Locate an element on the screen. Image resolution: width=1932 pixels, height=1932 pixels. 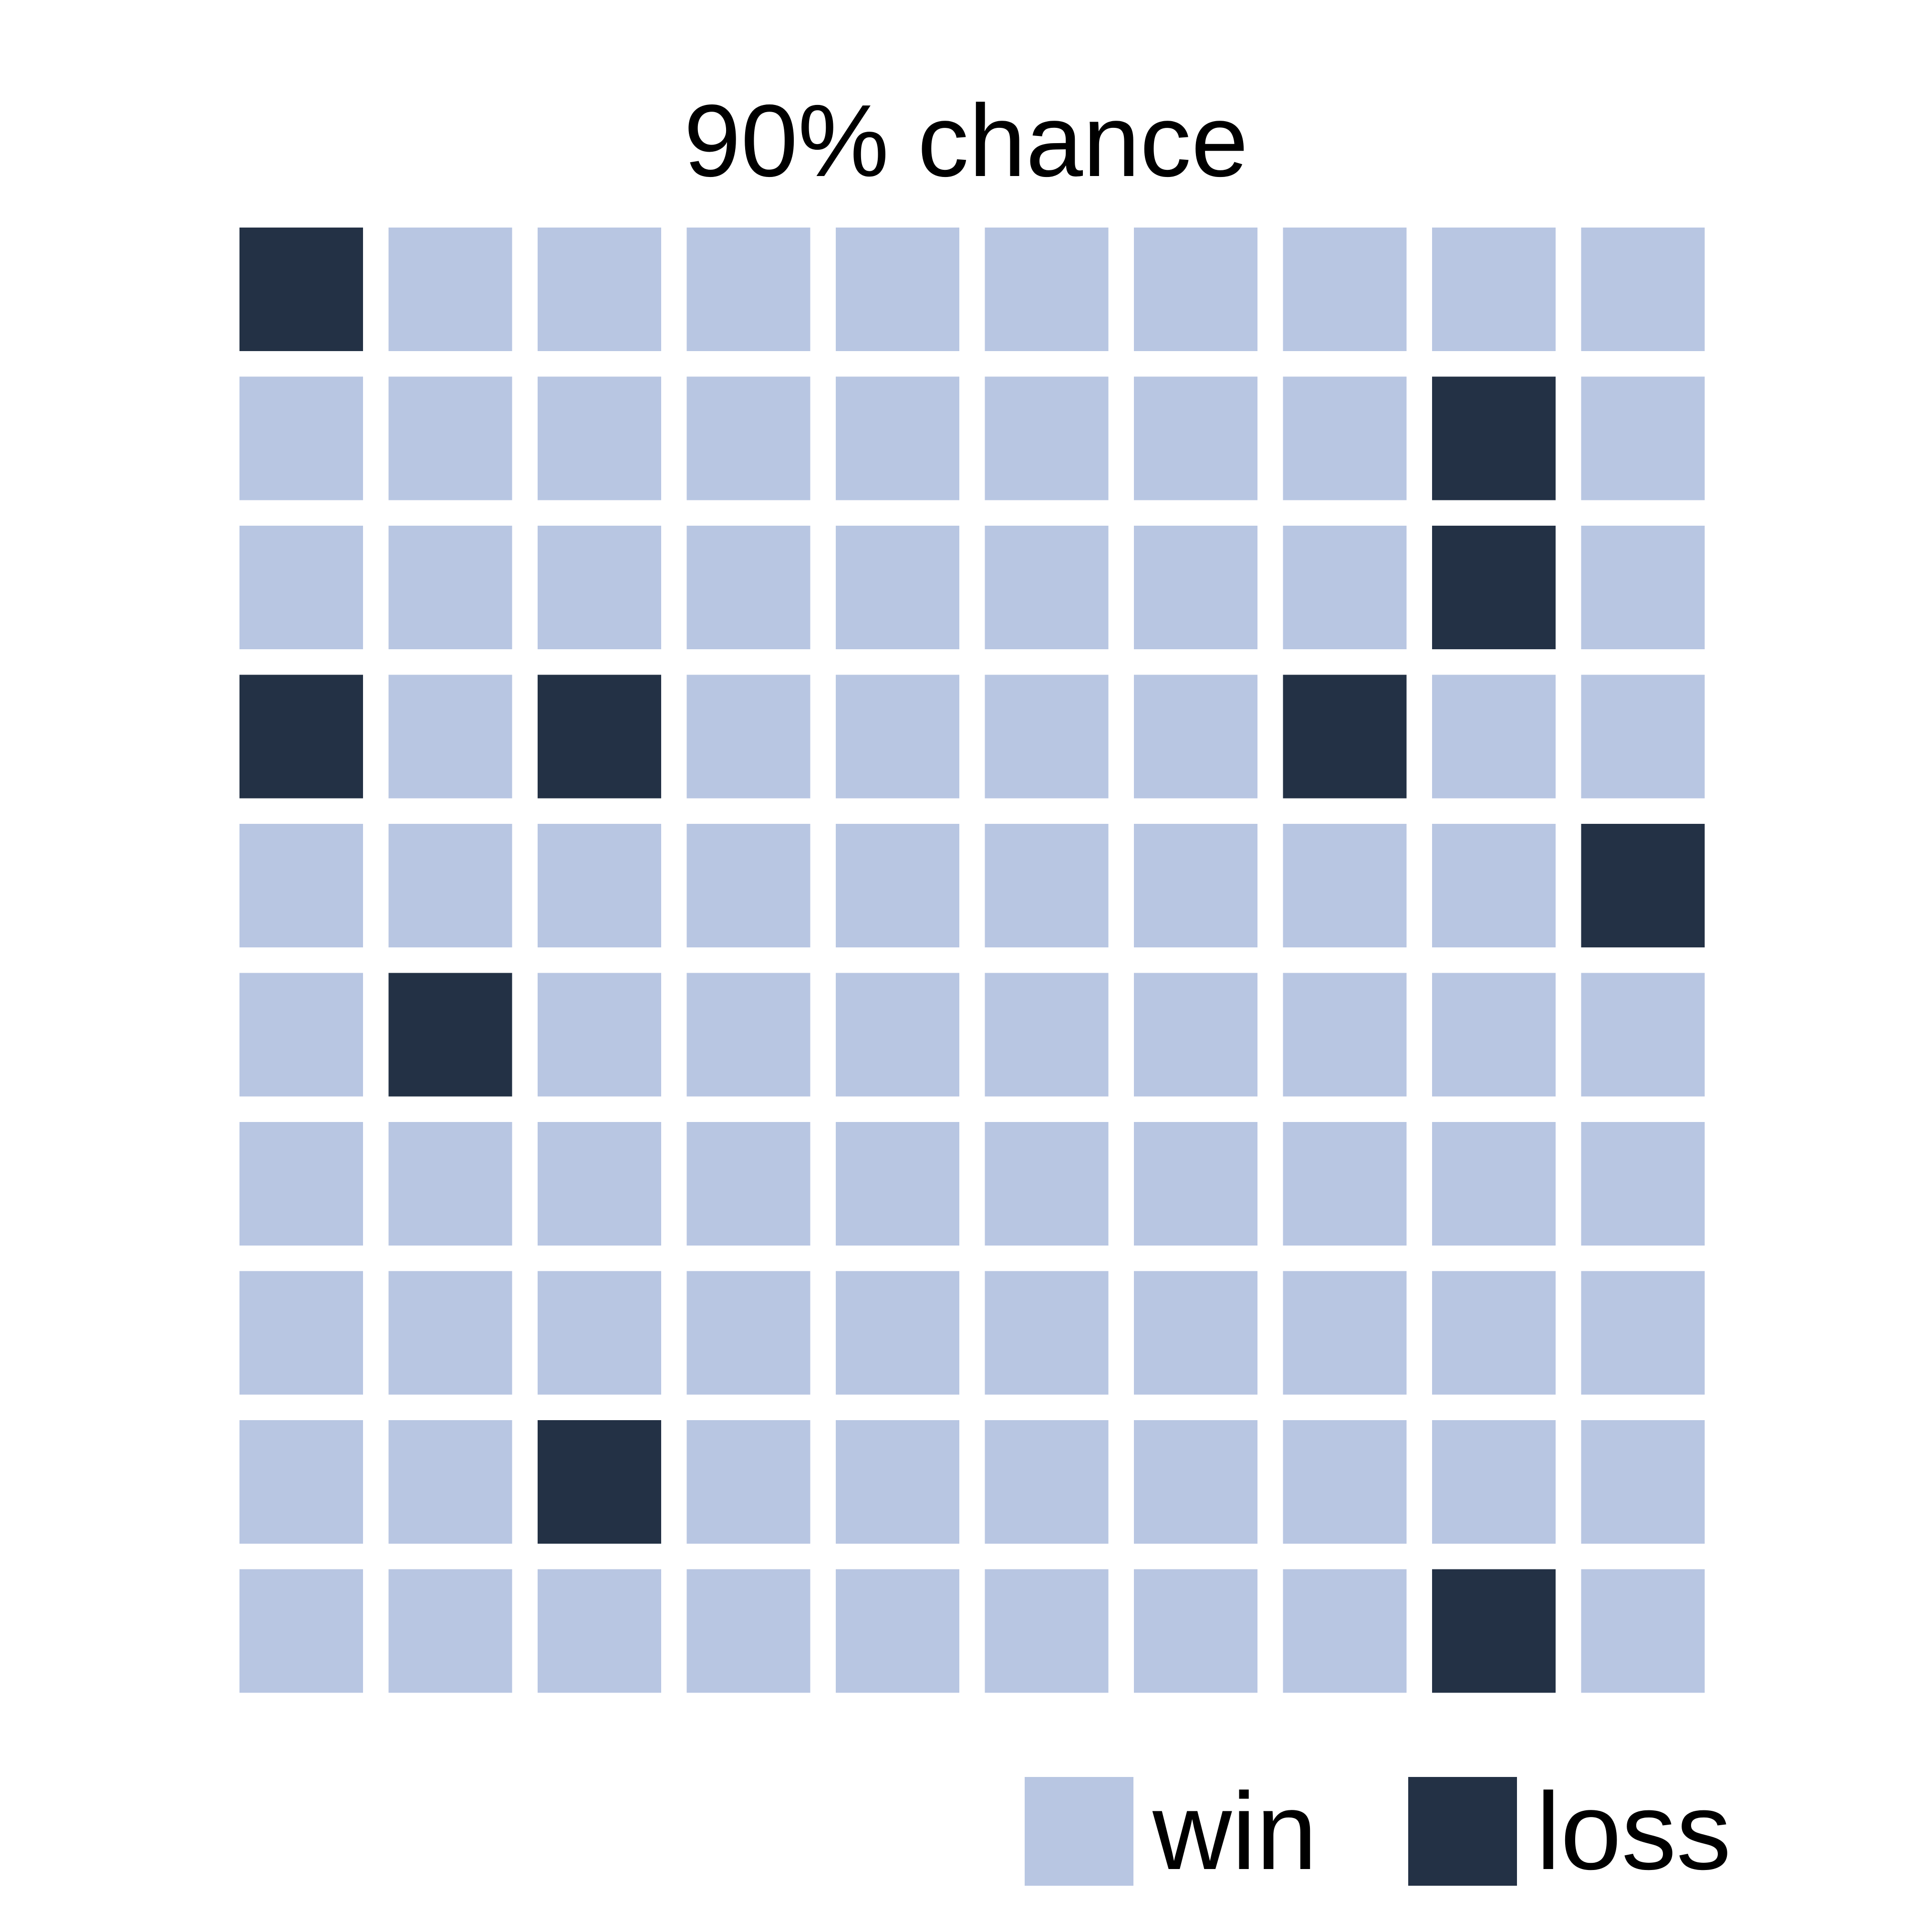
chart-title: 90% chance is located at coordinates (966, 140).